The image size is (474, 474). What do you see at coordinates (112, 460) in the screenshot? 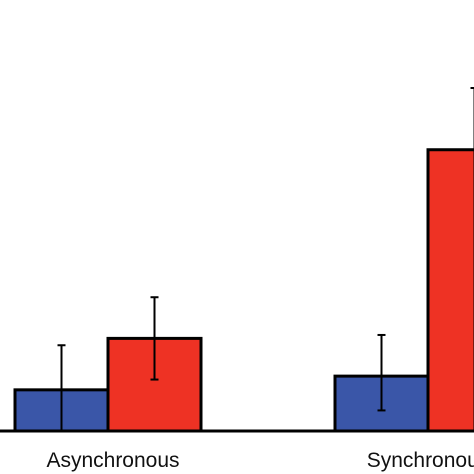
I see `category-label-asynchronous: Asynchronous` at bounding box center [112, 460].